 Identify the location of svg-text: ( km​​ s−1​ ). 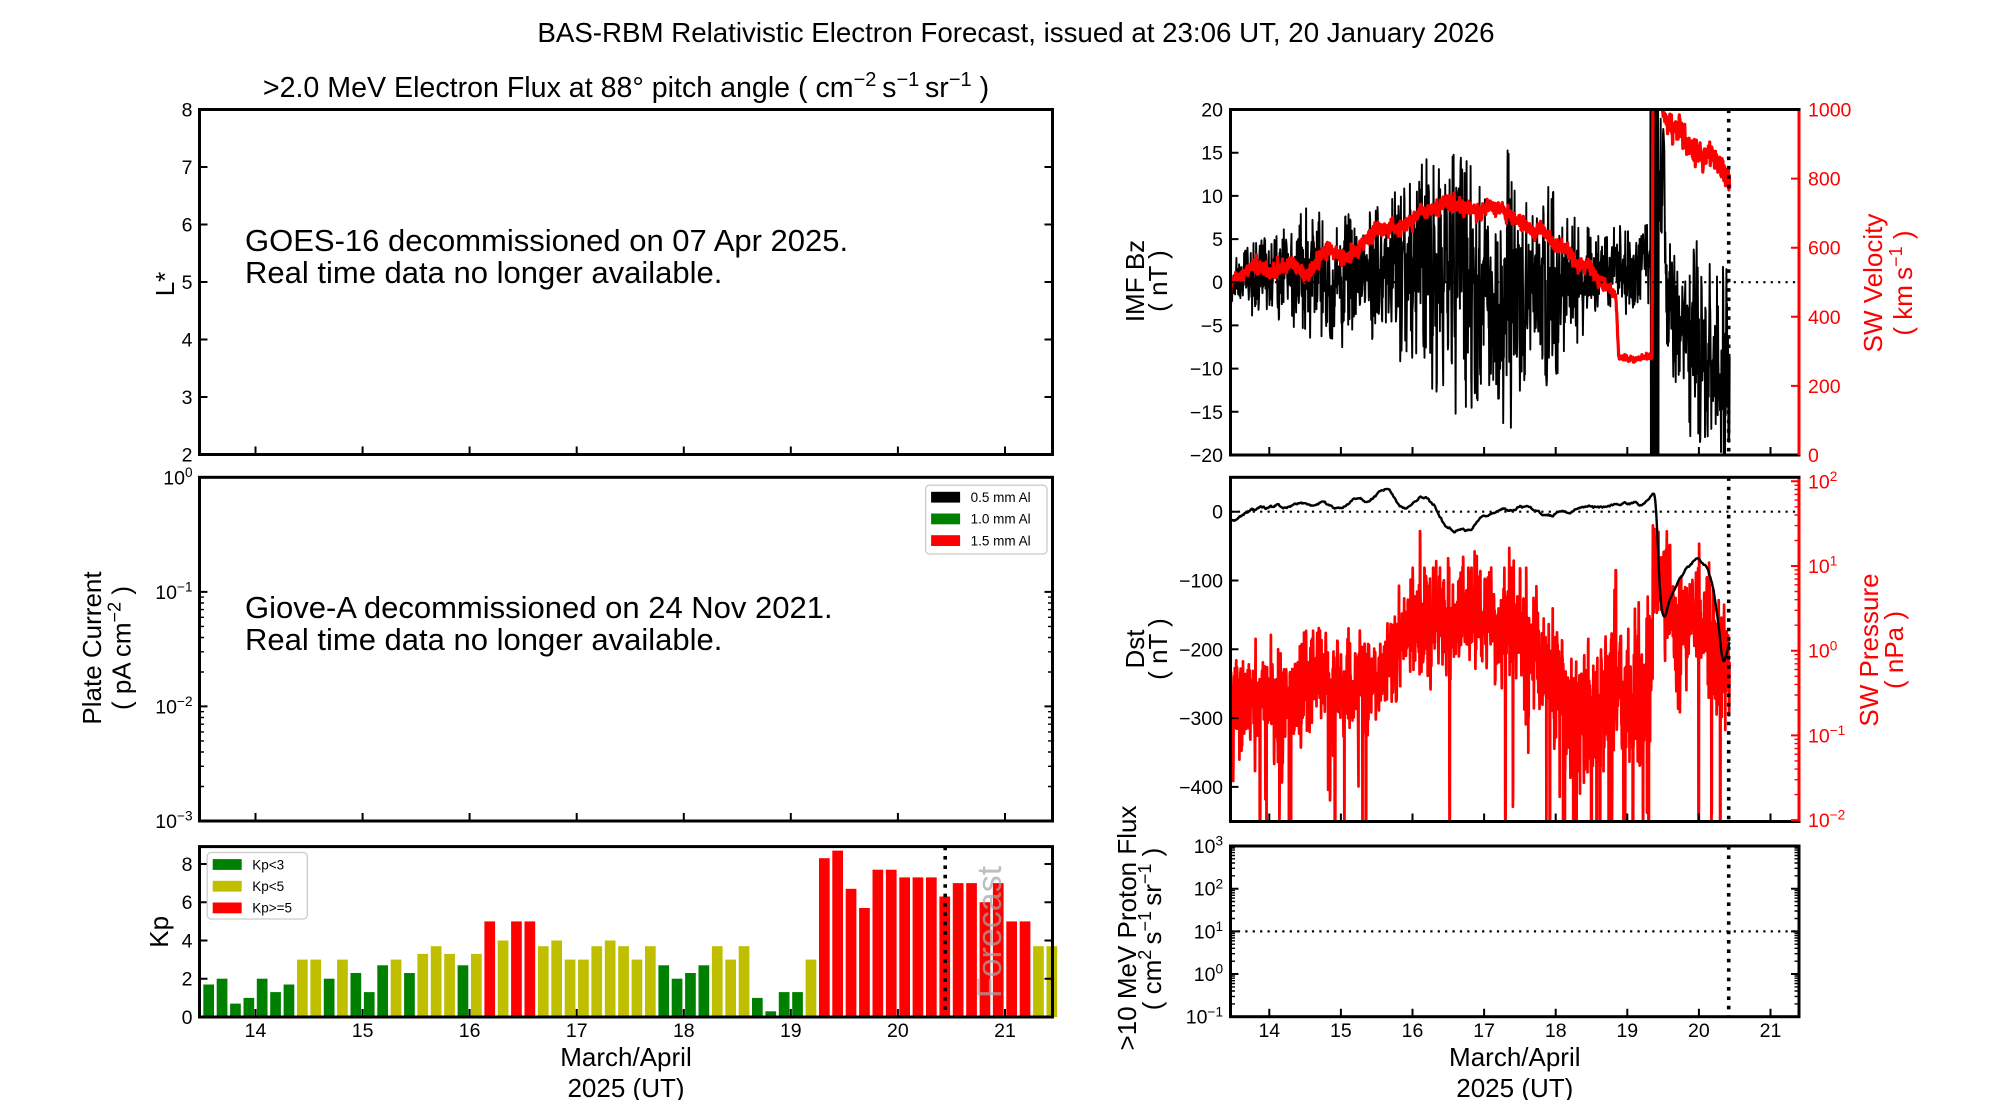
(1902, 282).